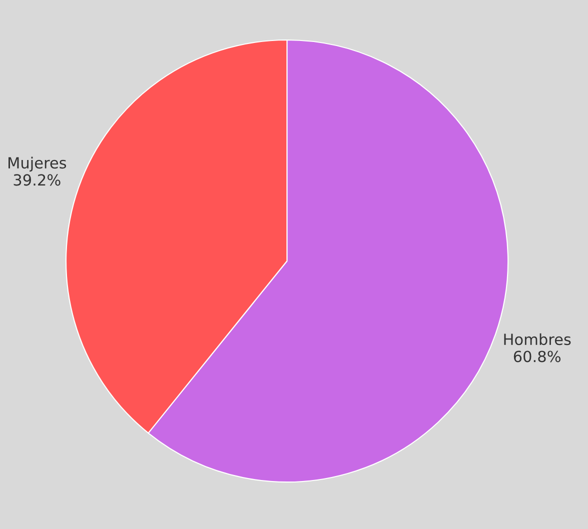 The width and height of the screenshot is (588, 529). What do you see at coordinates (37, 164) in the screenshot?
I see `slice-label: Mujeres` at bounding box center [37, 164].